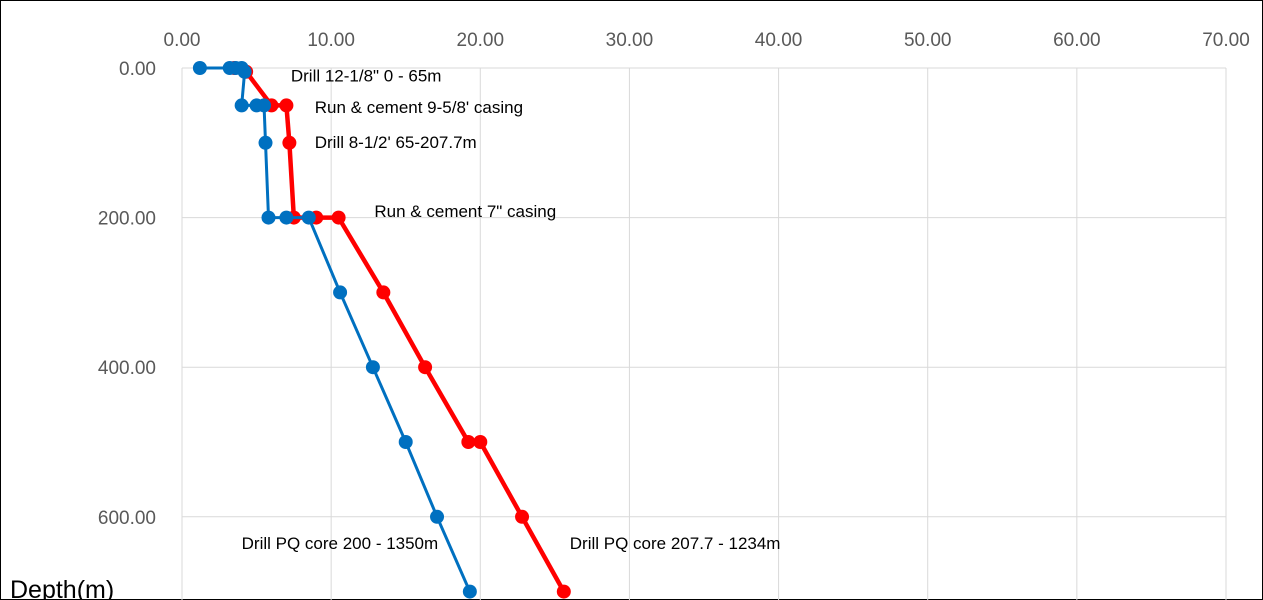 The width and height of the screenshot is (1263, 600). Describe the element at coordinates (340, 543) in the screenshot. I see `annotation-label: Drill PQ core 200 - 1350m` at that location.